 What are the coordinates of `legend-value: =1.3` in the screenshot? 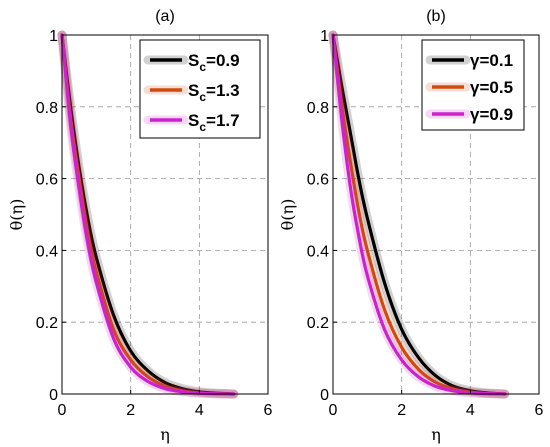 It's located at (223, 90).